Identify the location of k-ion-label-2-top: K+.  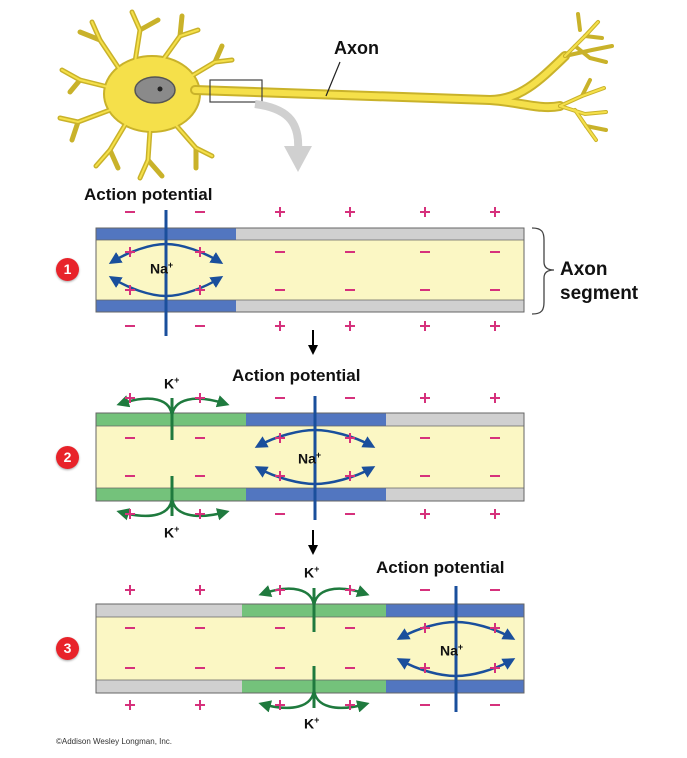
(171, 383).